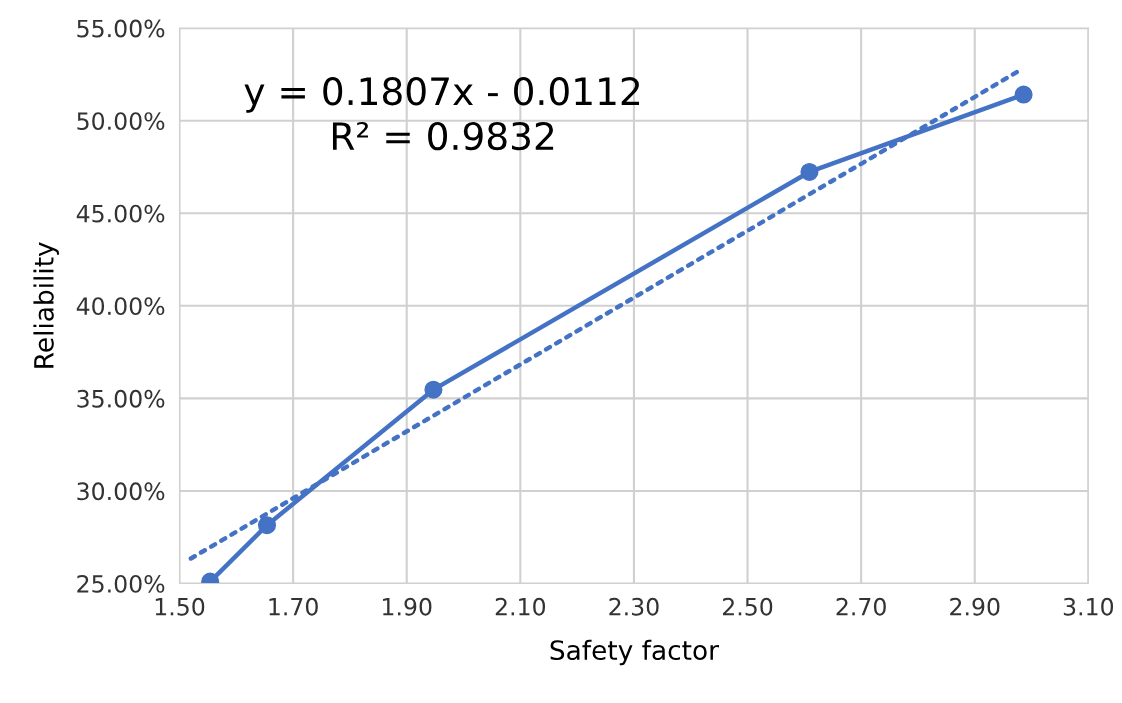  Describe the element at coordinates (861, 606) in the screenshot. I see `x-tick-label: 2.70` at that location.